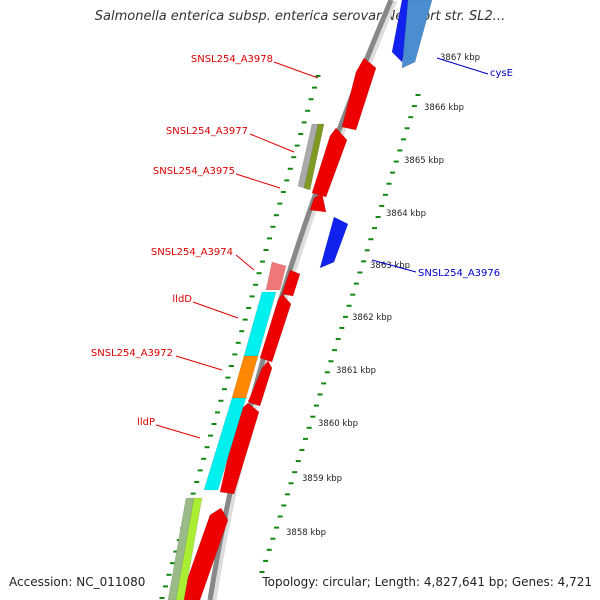 The width and height of the screenshot is (600, 600). I want to click on label-a3972: SNSL254_A3972, so click(132, 353).